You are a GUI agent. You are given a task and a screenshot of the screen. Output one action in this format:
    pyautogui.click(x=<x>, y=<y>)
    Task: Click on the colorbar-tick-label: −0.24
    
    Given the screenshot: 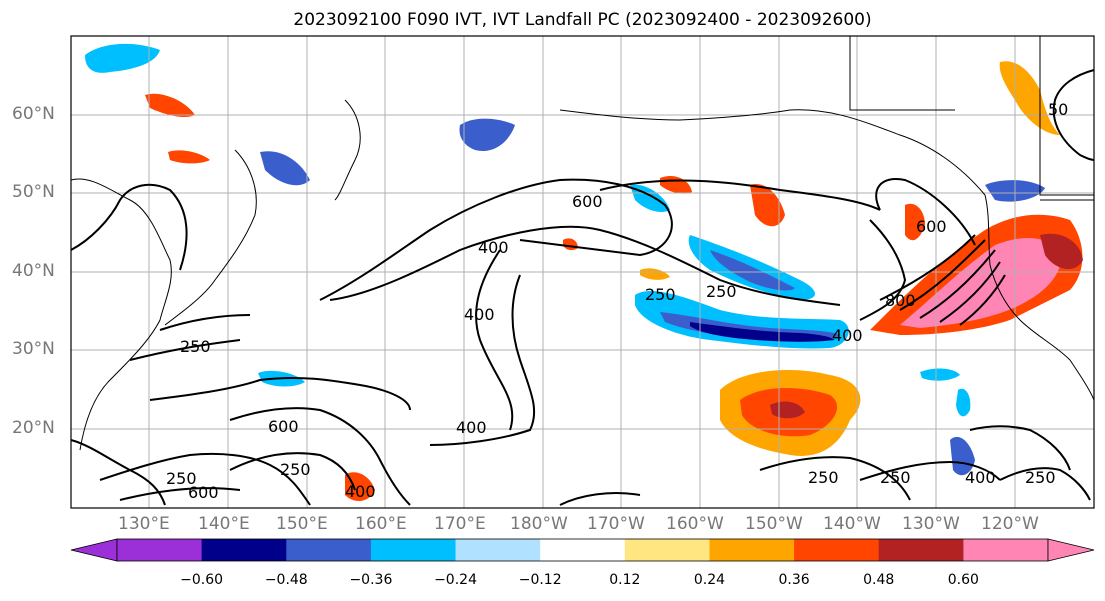 What is the action you would take?
    pyautogui.click(x=455, y=580)
    